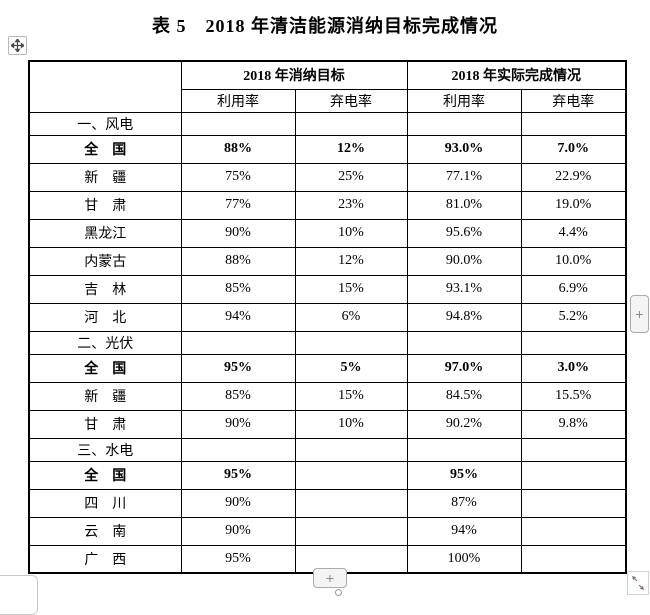  I want to click on value-cell: 97.0%, so click(464, 368).